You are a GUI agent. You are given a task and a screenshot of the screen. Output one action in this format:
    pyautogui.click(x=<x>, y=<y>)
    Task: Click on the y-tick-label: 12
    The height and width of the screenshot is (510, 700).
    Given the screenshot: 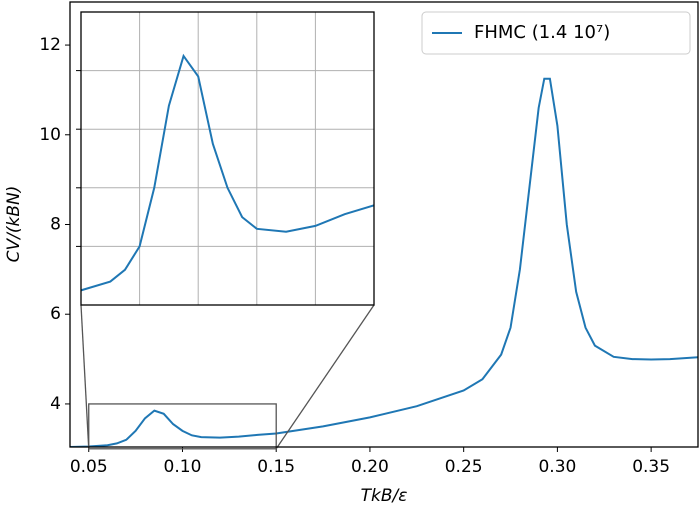 What is the action you would take?
    pyautogui.click(x=50, y=45)
    